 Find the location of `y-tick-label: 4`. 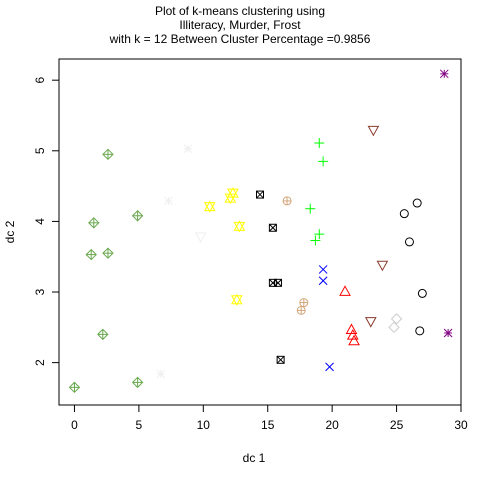

y-tick-label: 4 is located at coordinates (40, 221).